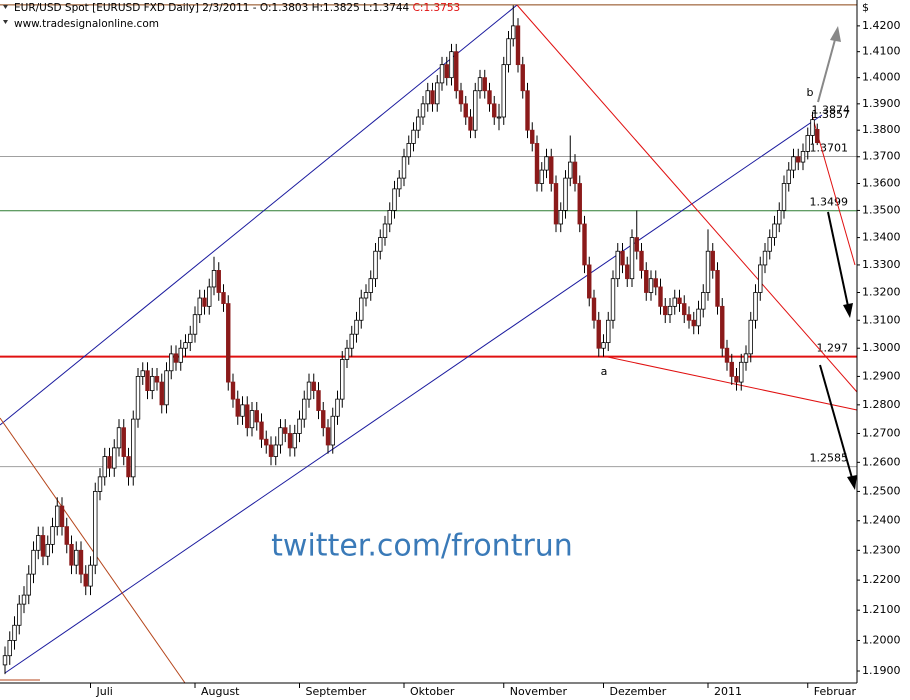 The height and width of the screenshot is (700, 910). What do you see at coordinates (432, 691) in the screenshot?
I see `x-tick-label: Oktober` at bounding box center [432, 691].